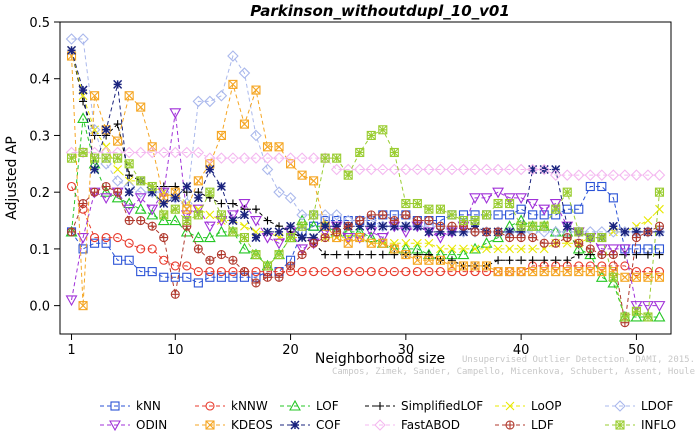 The width and height of the screenshot is (697, 434). Describe the element at coordinates (521, 350) in the screenshot. I see `x-tick-label: 40` at that location.